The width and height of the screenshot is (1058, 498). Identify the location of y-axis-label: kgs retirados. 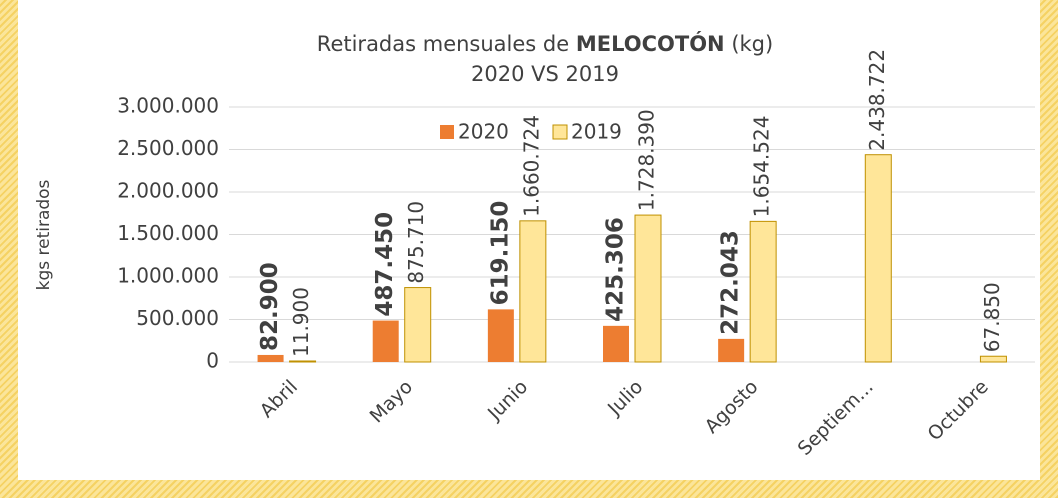
(44, 234).